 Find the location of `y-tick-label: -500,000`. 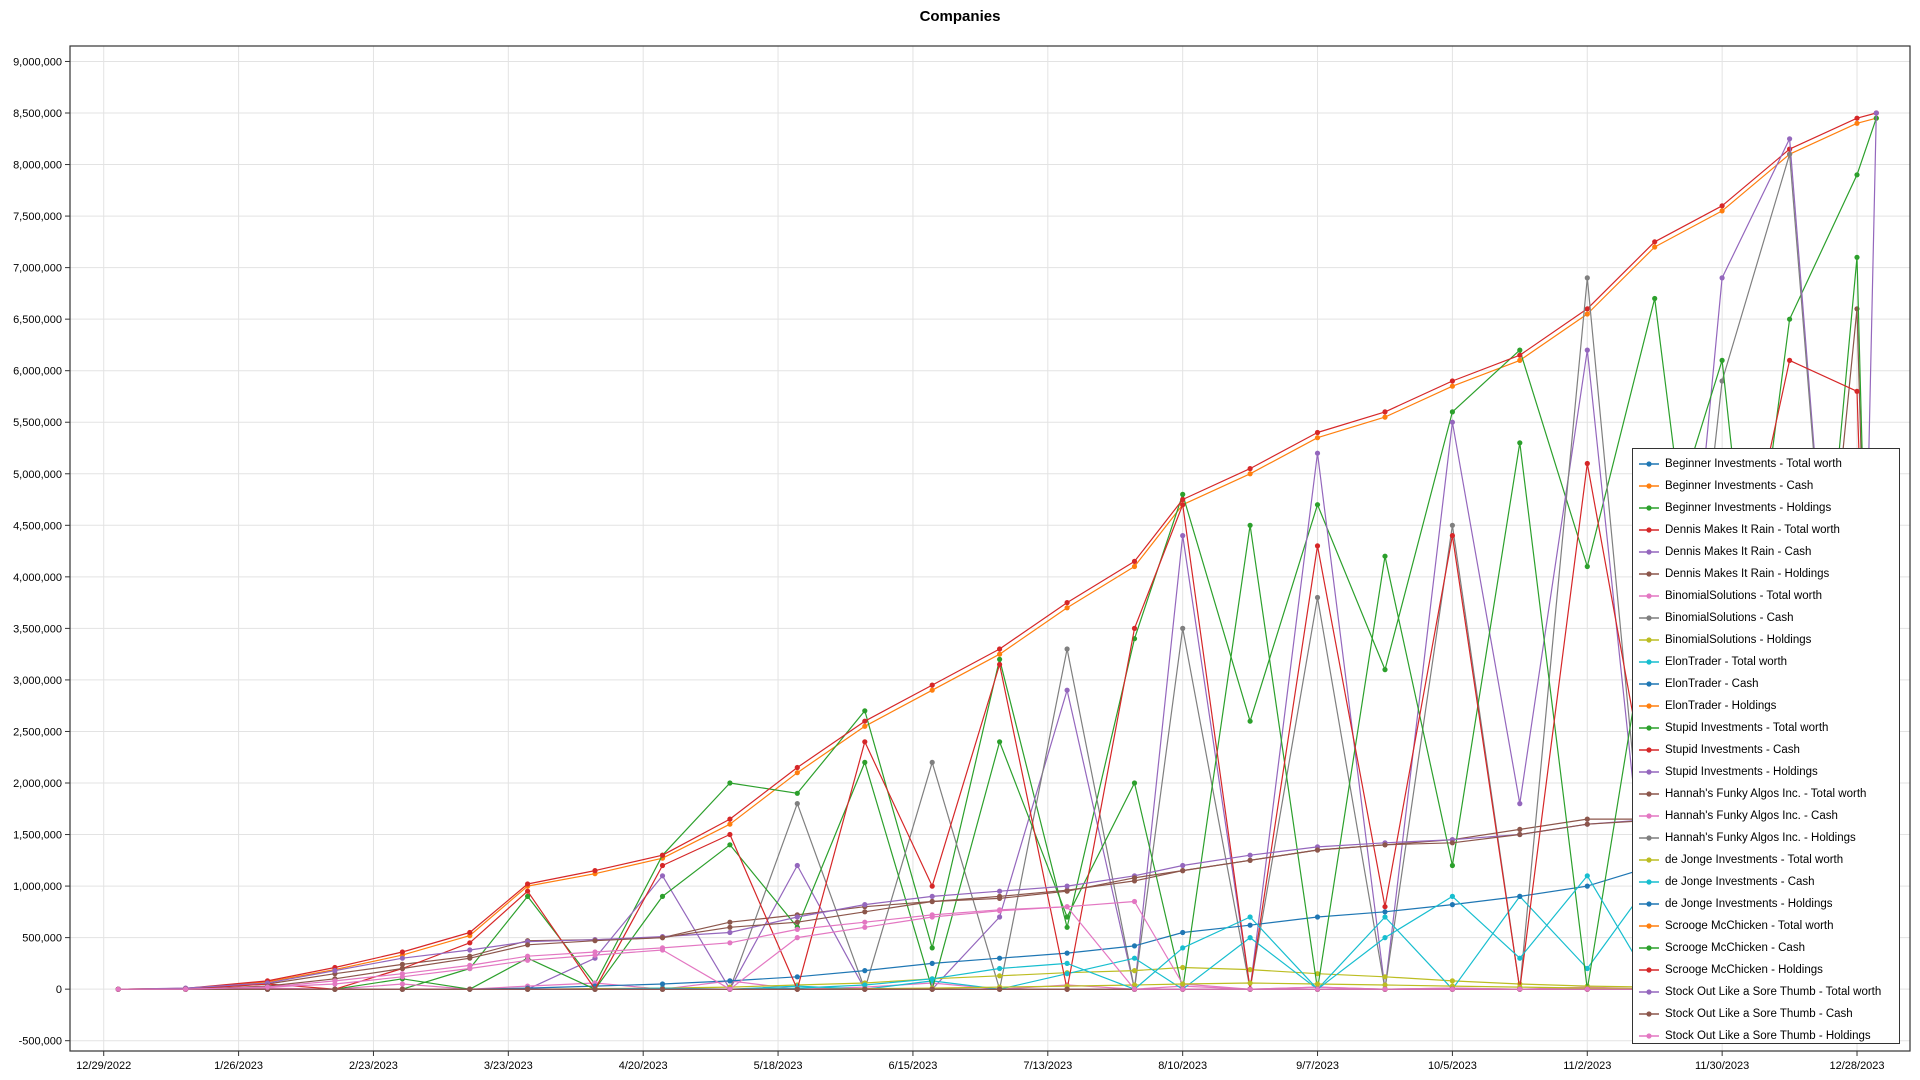

y-tick-label: -500,000 is located at coordinates (40, 1042).